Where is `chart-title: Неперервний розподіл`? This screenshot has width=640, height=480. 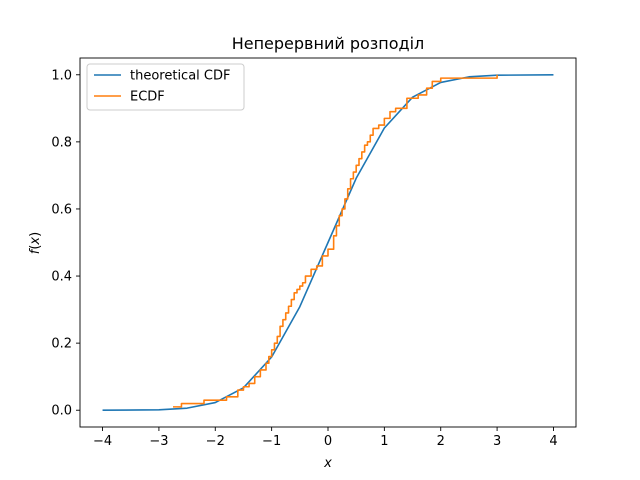 chart-title: Неперервний розподіл is located at coordinates (328, 43).